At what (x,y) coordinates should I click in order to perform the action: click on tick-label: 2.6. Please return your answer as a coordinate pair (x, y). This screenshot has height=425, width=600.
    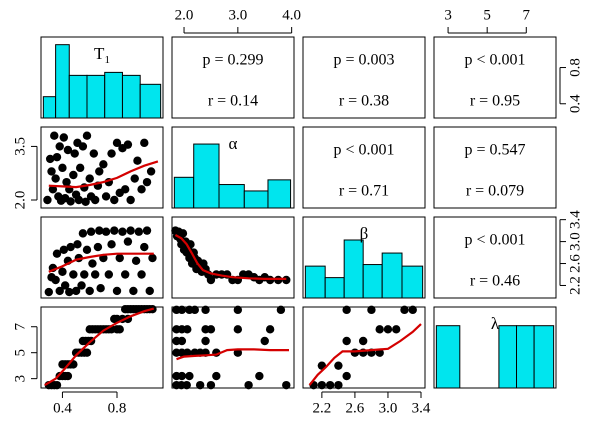
    Looking at the image, I should click on (575, 263).